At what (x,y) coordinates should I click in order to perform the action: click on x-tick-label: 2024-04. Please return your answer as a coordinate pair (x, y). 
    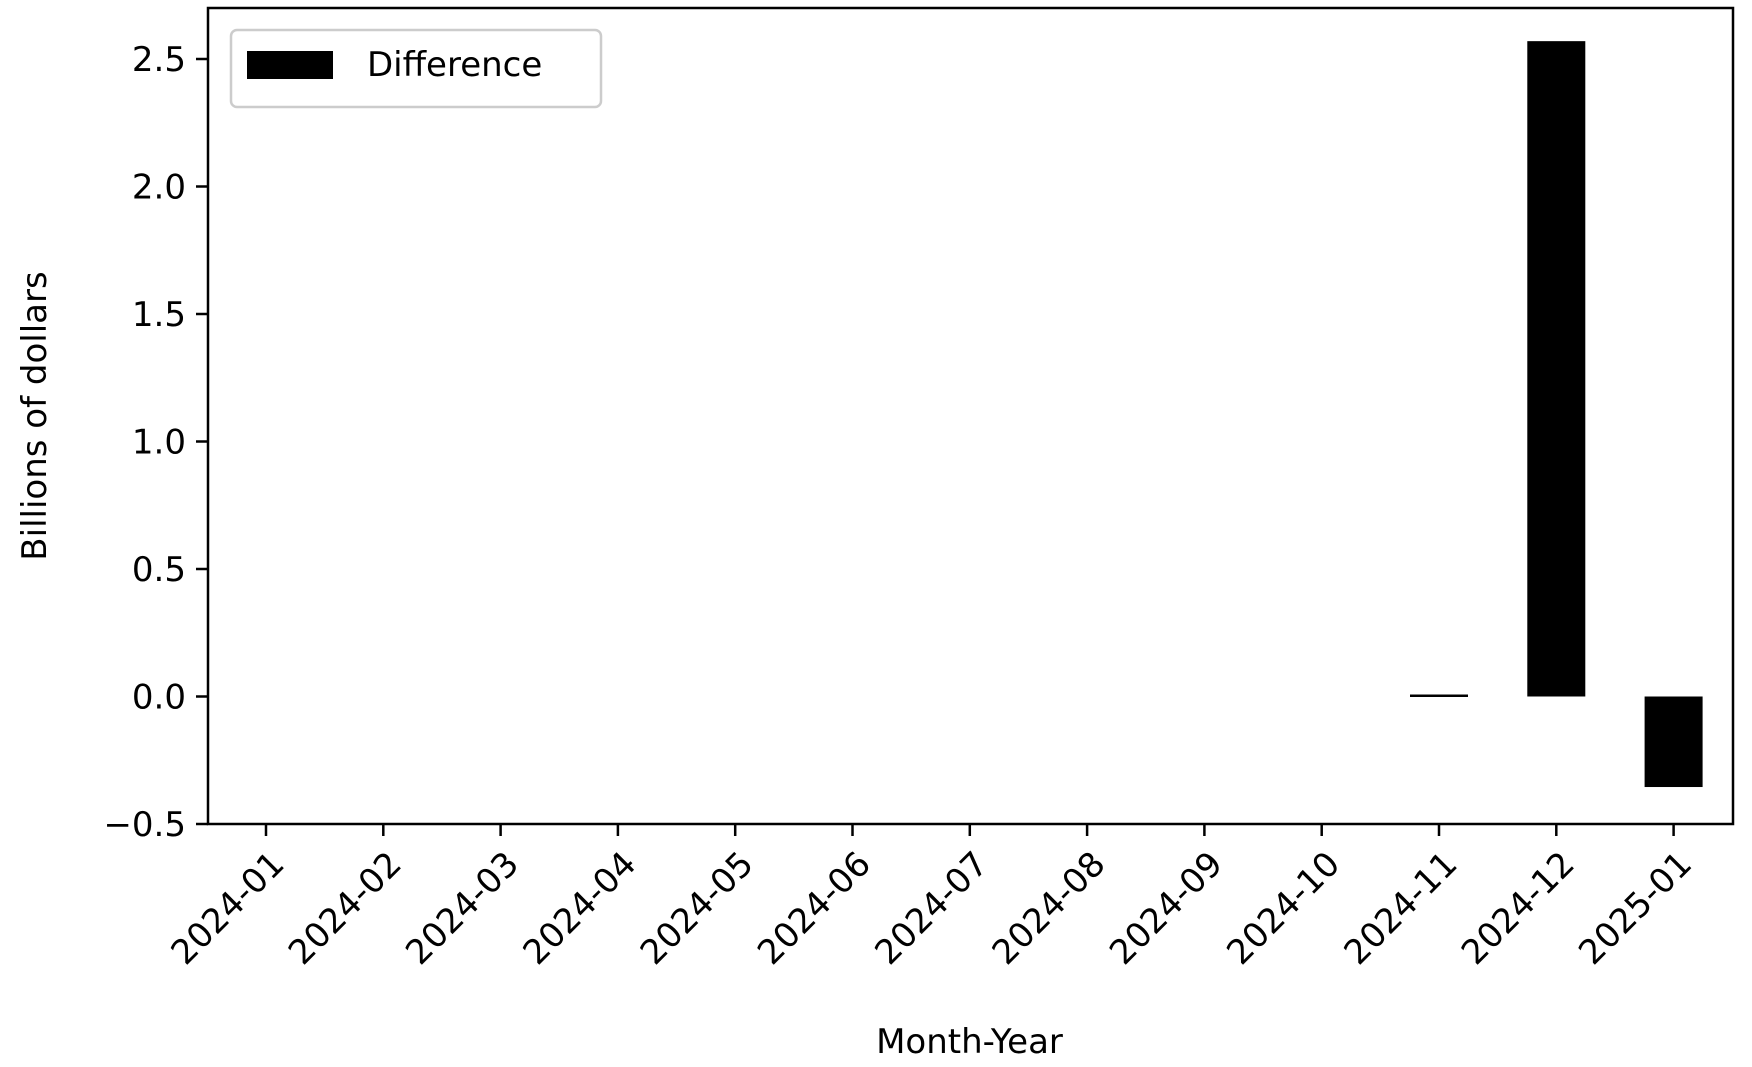
    Looking at the image, I should click on (580, 908).